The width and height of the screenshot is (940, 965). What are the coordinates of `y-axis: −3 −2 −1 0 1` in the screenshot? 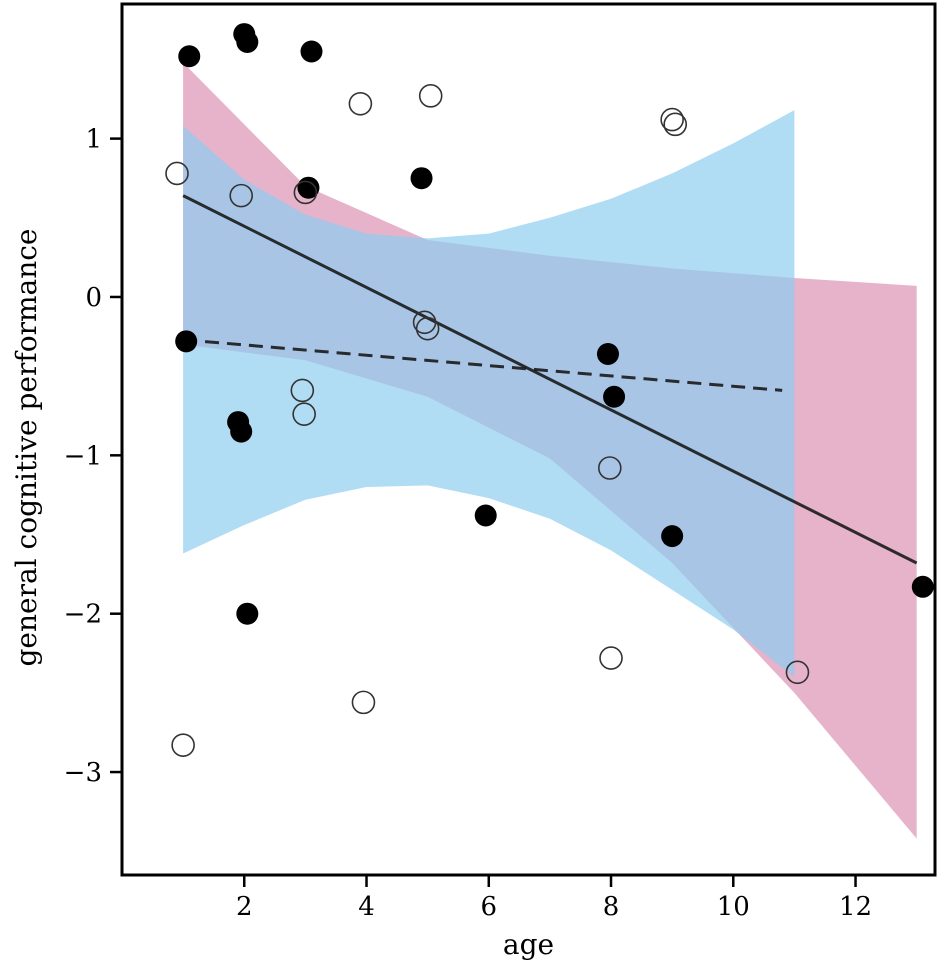 It's located at (93, 456).